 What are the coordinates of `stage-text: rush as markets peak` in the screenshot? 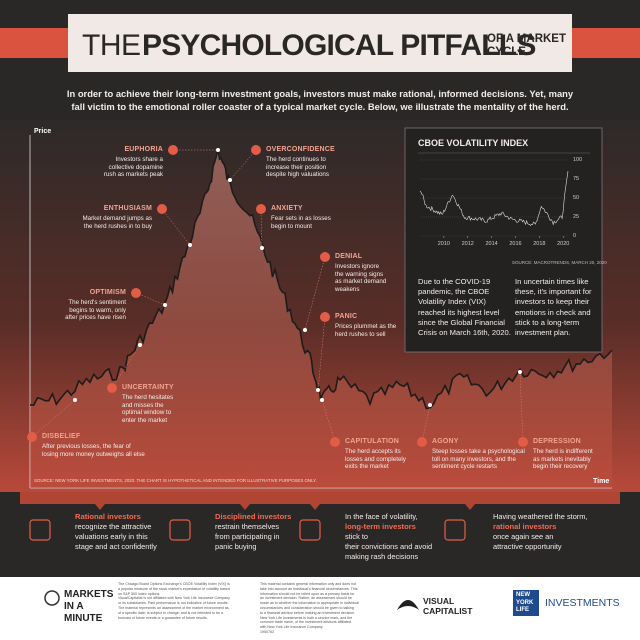 It's located at (133, 175).